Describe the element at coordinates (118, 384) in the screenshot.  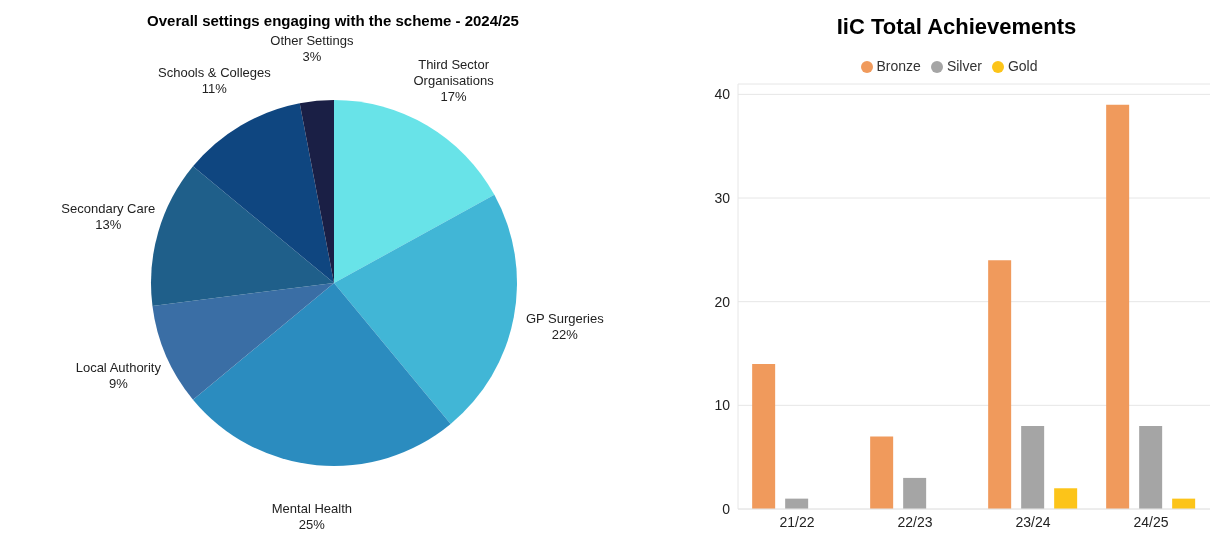
I see `data-label: 9%` at that location.